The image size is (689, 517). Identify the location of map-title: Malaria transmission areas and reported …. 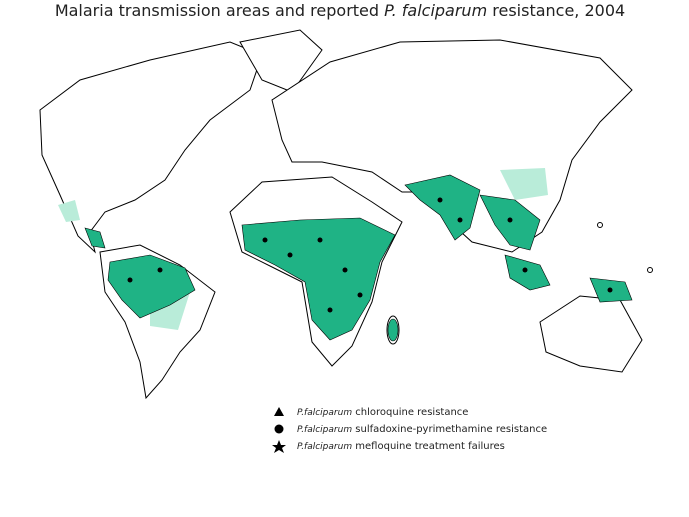
(340, 10).